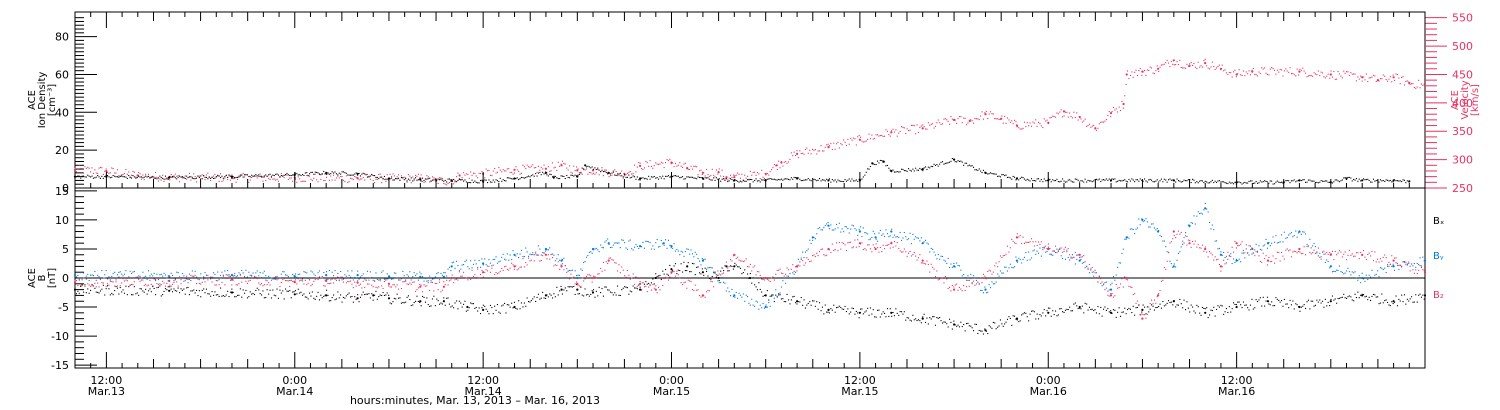 The width and height of the screenshot is (1500, 410). Describe the element at coordinates (985, 289) in the screenshot. I see `field-by-point` at that location.